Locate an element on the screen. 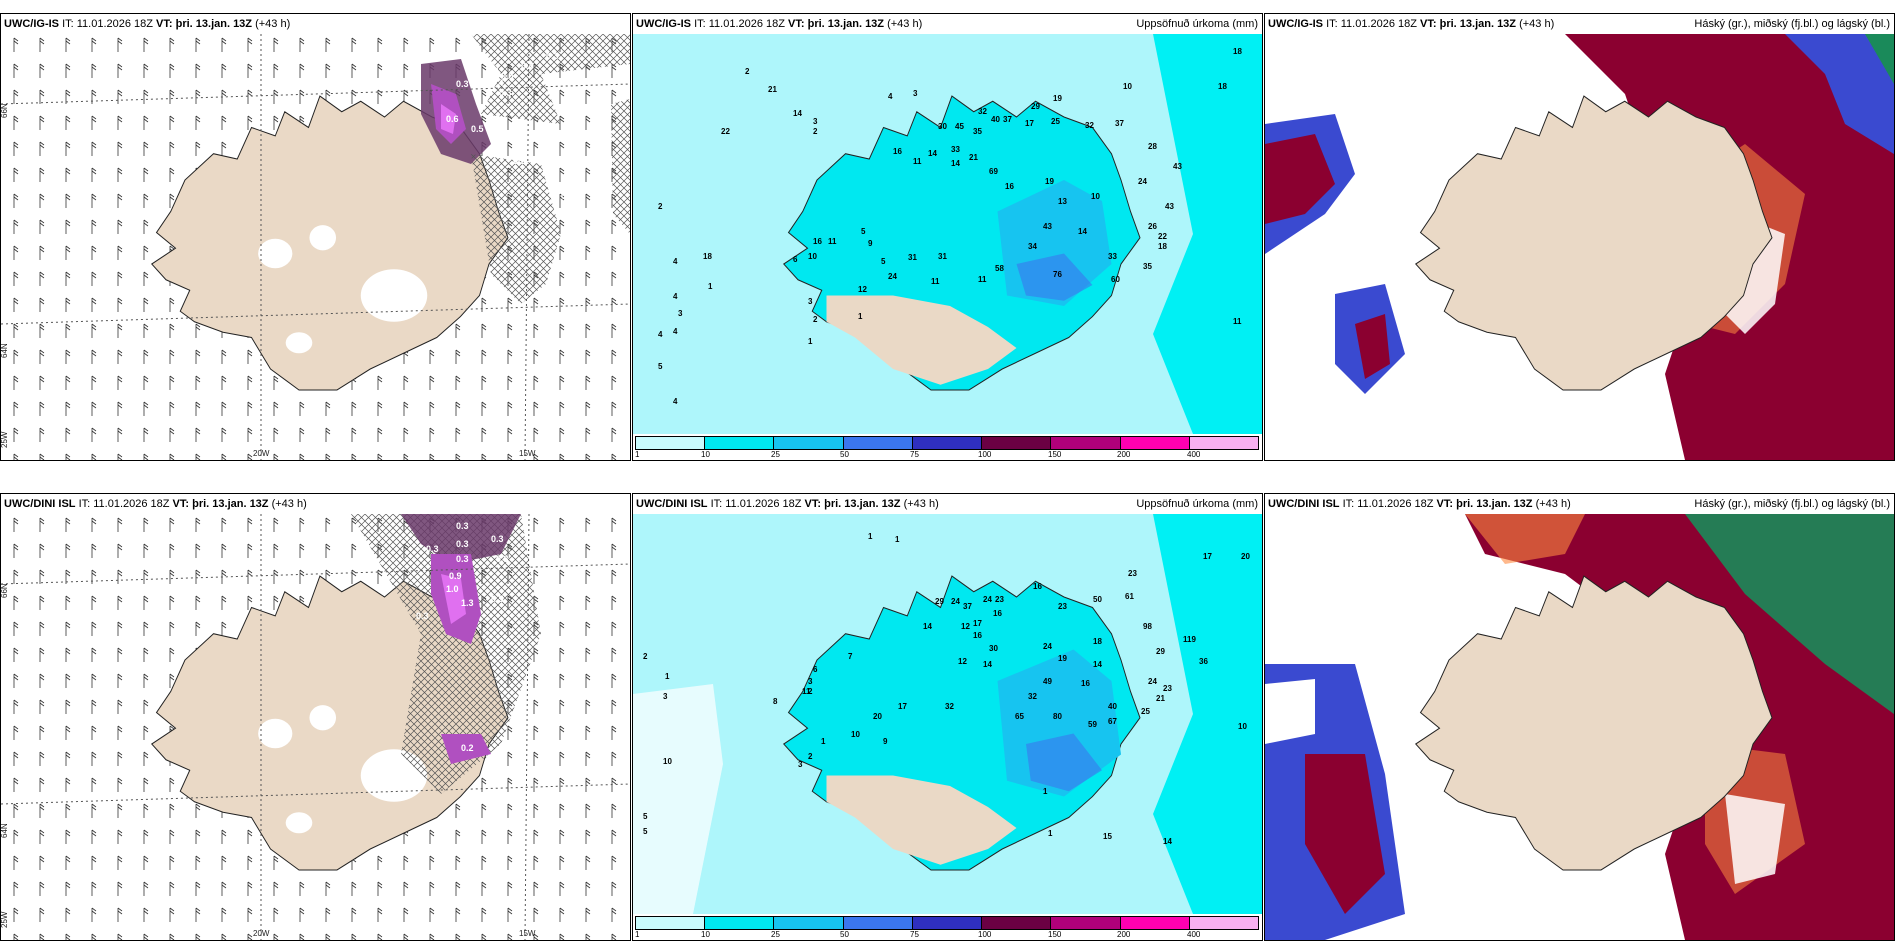 The image size is (1900, 950). value-label: 13 is located at coordinates (1062, 201).